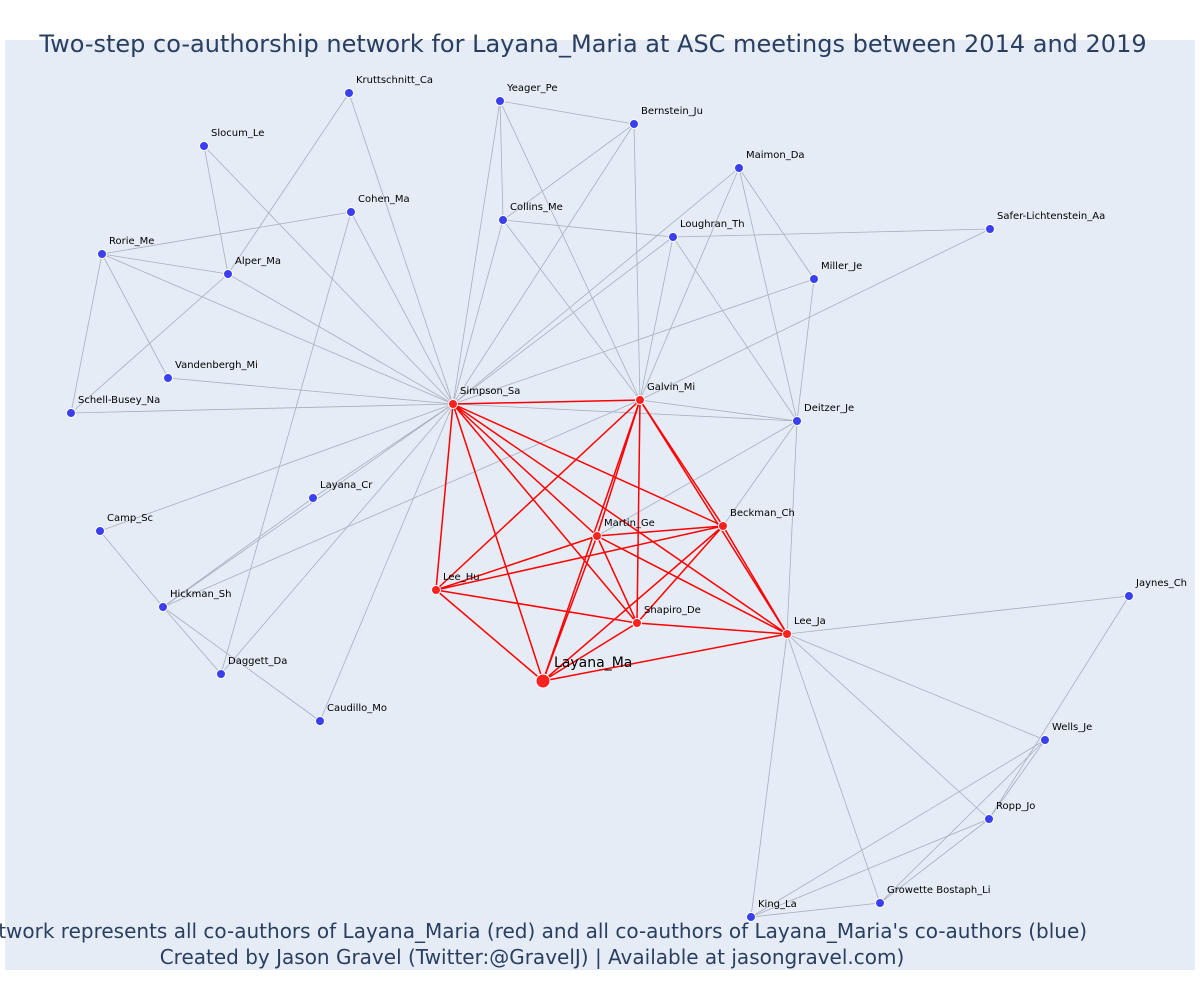  What do you see at coordinates (640, 400) in the screenshot?
I see `node-galvin-mi` at bounding box center [640, 400].